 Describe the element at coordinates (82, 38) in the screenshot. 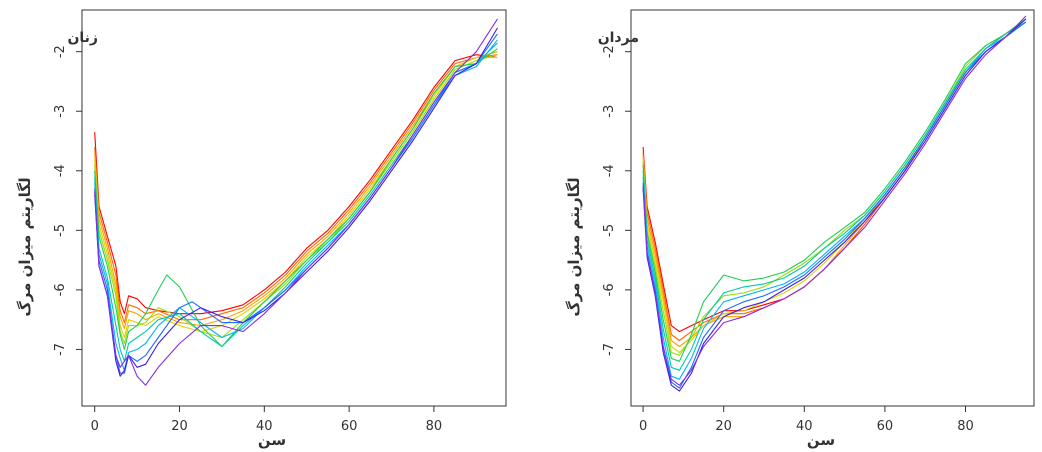

I see `panel-title: زنان` at that location.